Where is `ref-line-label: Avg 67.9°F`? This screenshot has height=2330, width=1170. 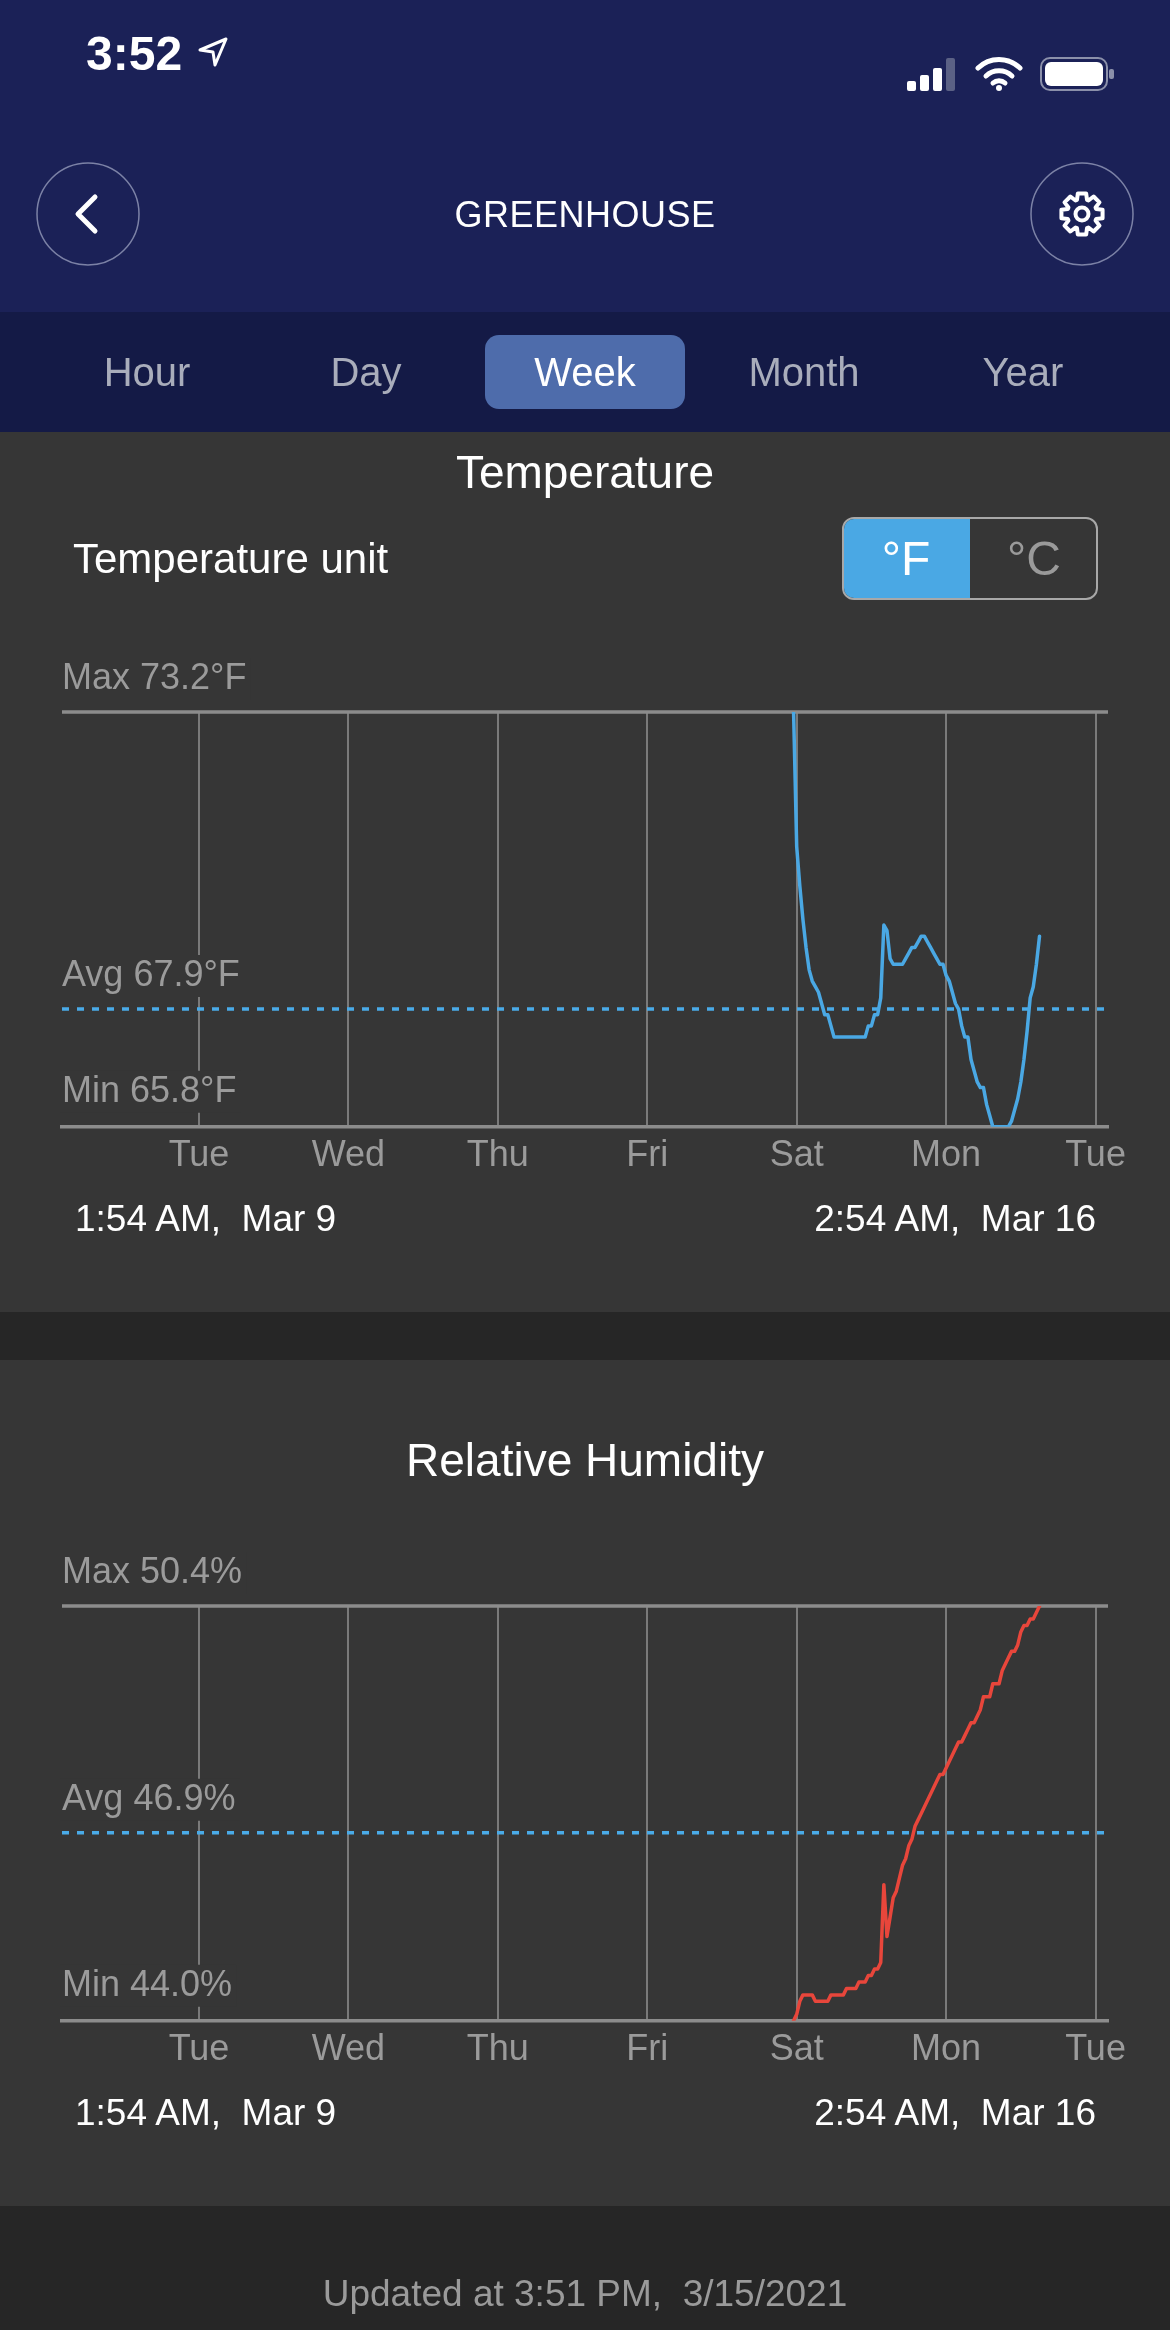 ref-line-label: Avg 67.9°F is located at coordinates (151, 974).